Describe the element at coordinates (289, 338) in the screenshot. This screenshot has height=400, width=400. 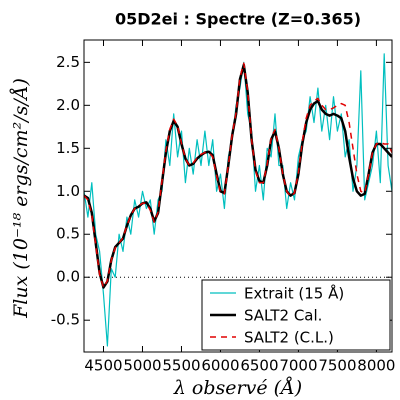
I see `legend-label: SALT2 (C.L.)` at that location.